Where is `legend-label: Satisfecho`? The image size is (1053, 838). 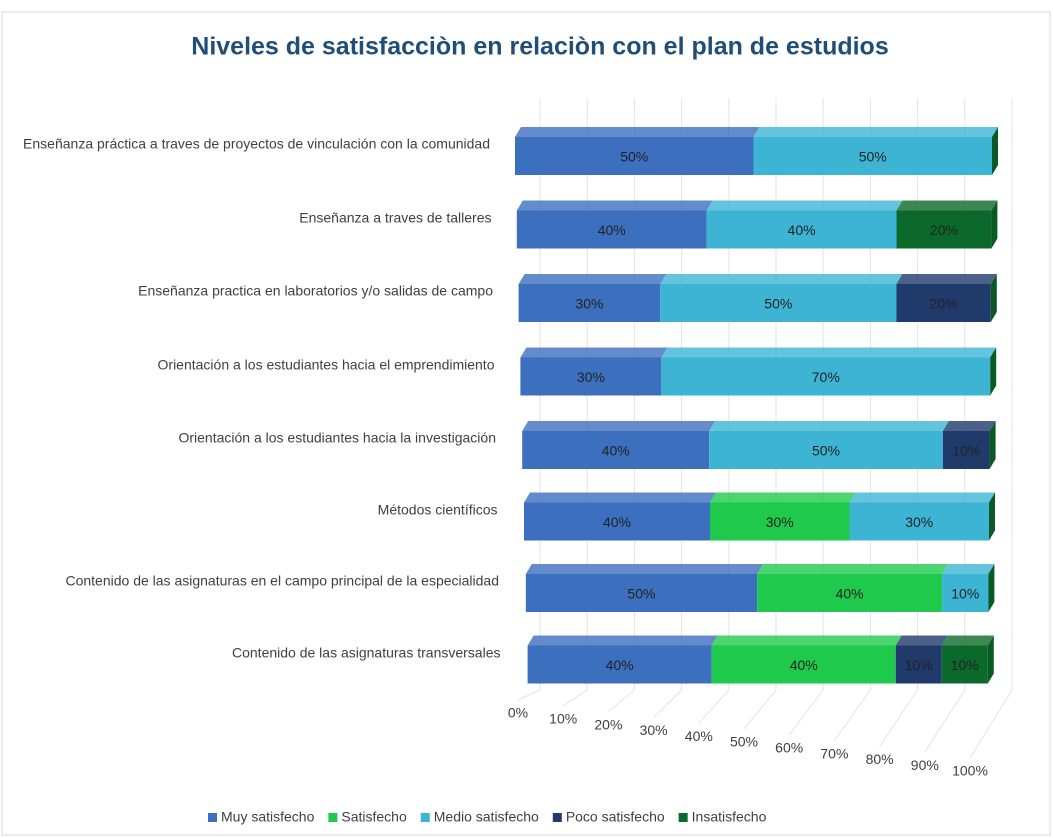
legend-label: Satisfecho is located at coordinates (374, 817).